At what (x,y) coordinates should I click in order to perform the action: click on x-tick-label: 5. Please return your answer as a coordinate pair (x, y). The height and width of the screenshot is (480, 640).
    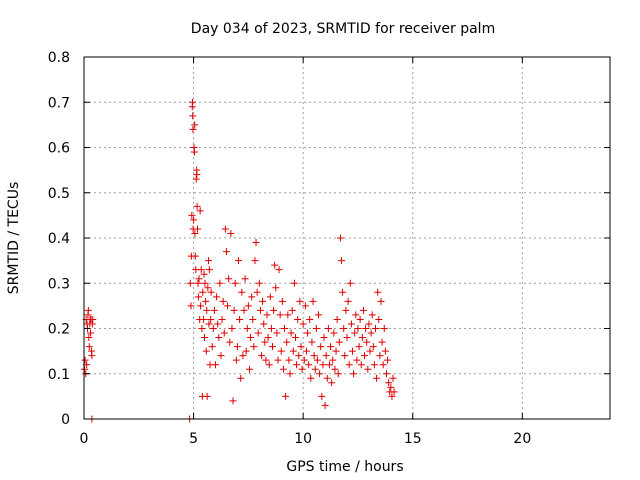
    Looking at the image, I should click on (193, 439).